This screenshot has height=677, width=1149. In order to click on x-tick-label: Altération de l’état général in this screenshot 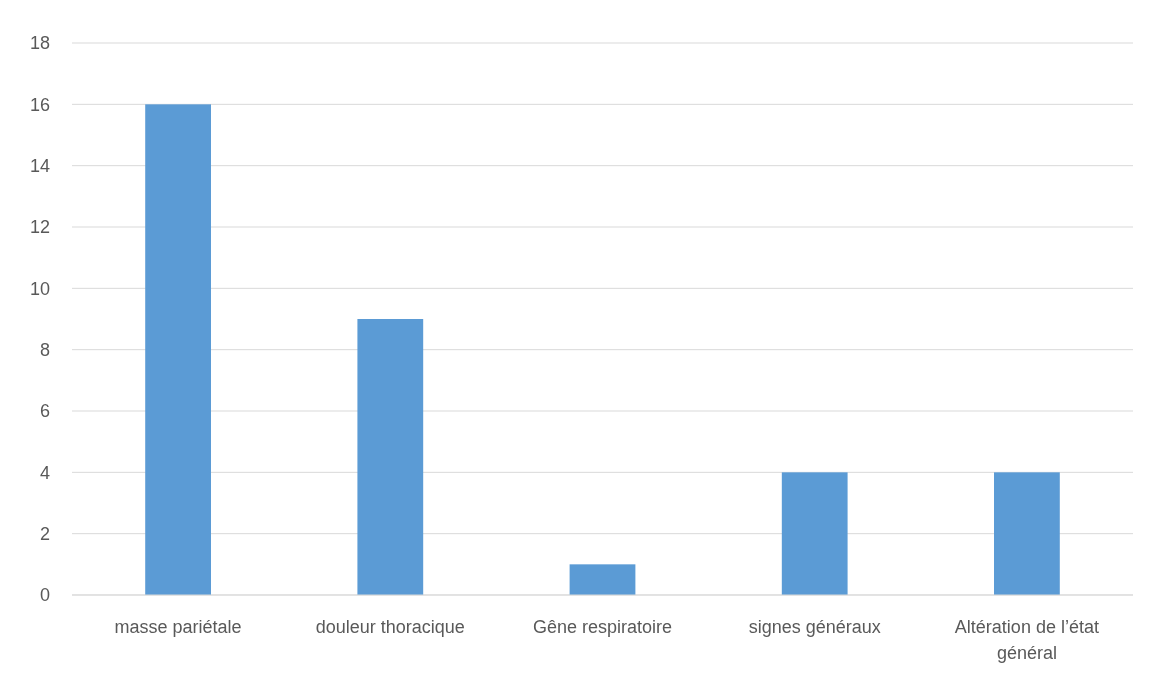, I will do `click(1026, 640)`.